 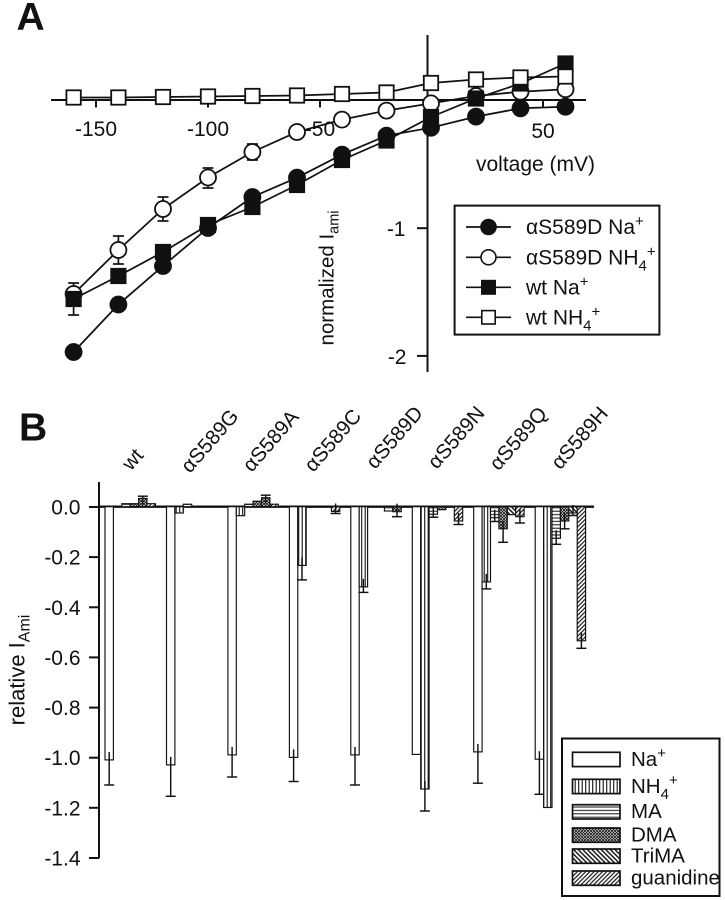 I want to click on svg-text: αS589N, so click(x=456, y=437).